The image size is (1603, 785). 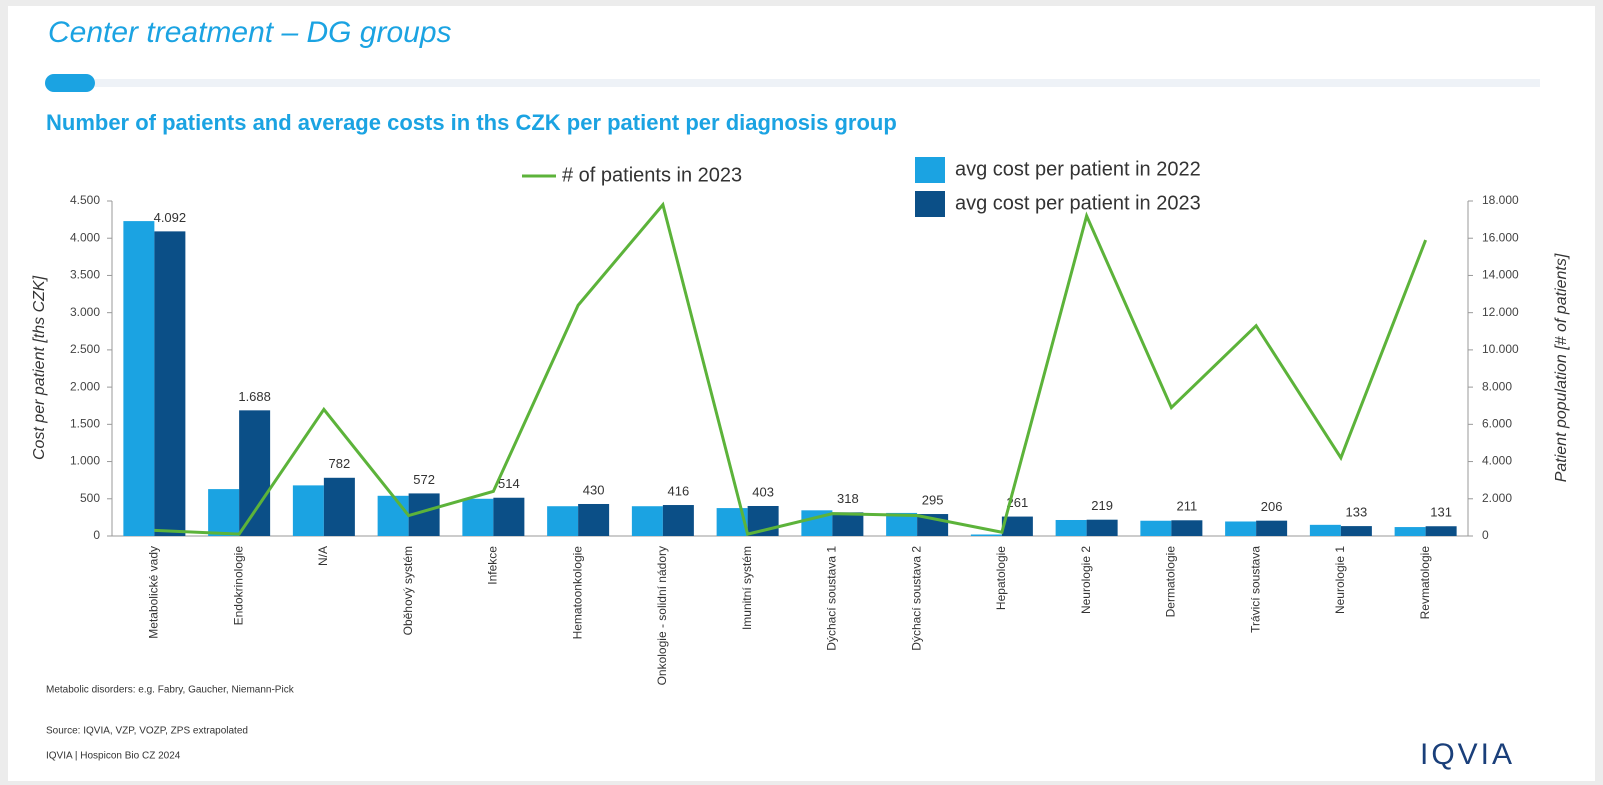 What do you see at coordinates (1500, 312) in the screenshot?
I see `y2-tick-label: 12.000` at bounding box center [1500, 312].